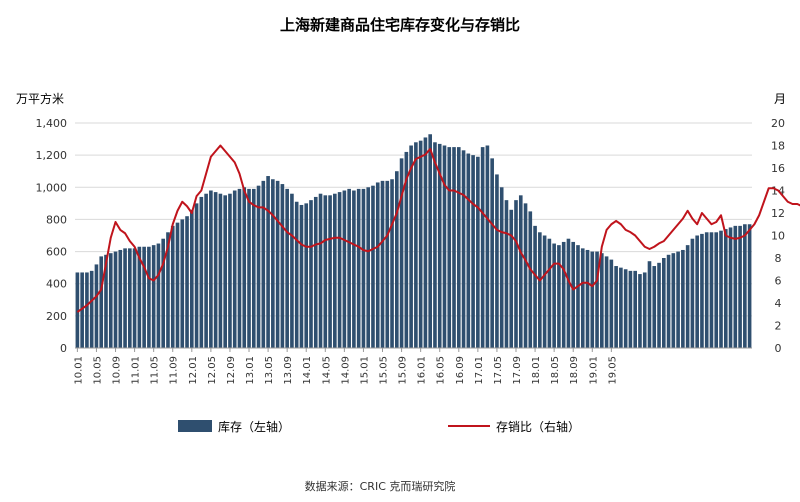 Image resolution: width=800 pixels, height=502 pixels. I want to click on x-tick-label: 11.01, so click(136, 370).